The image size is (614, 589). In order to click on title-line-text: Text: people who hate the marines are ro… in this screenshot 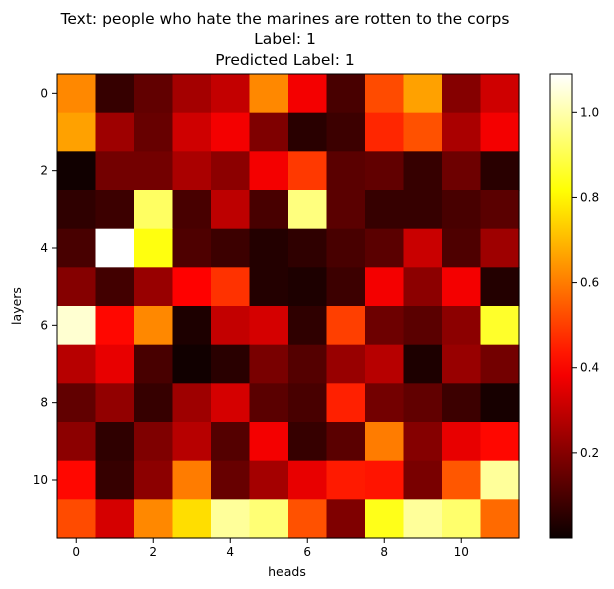, I will do `click(285, 19)`.